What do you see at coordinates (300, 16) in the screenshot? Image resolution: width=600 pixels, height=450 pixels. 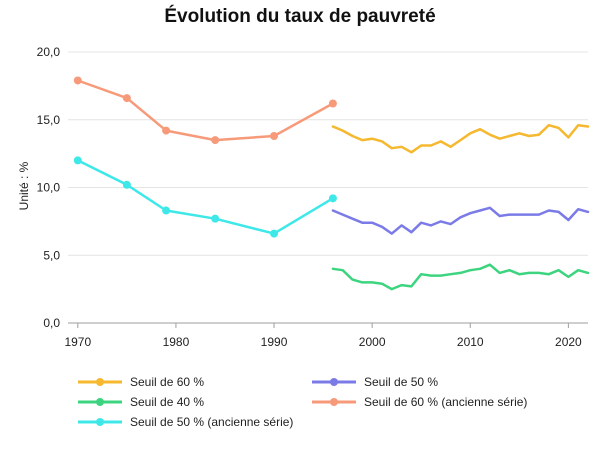 I see `chart-title: Évolution du taux de pauvreté` at bounding box center [300, 16].